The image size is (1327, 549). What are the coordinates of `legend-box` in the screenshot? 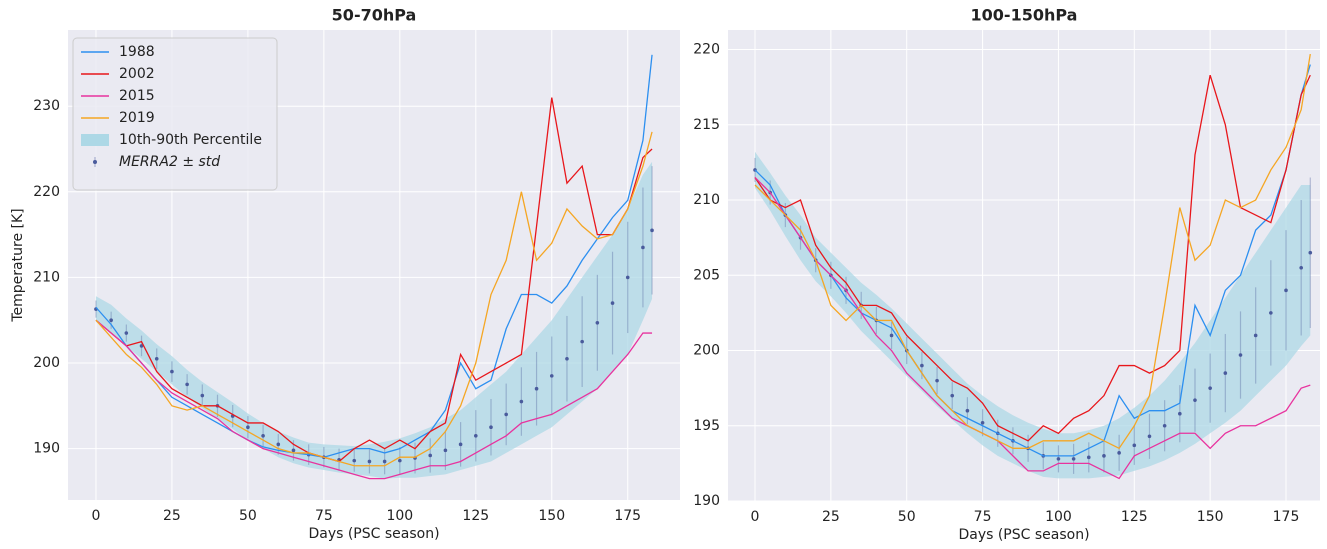 It's located at (175, 114).